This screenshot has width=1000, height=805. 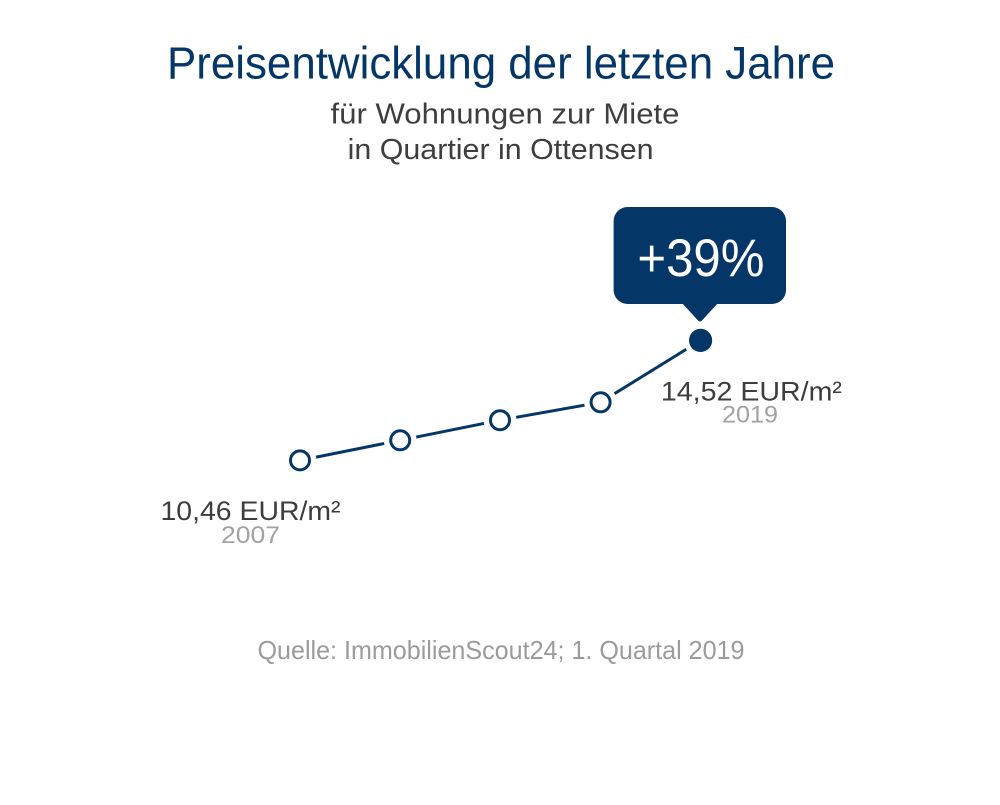 I want to click on svg-text: 2019, so click(x=750, y=415).